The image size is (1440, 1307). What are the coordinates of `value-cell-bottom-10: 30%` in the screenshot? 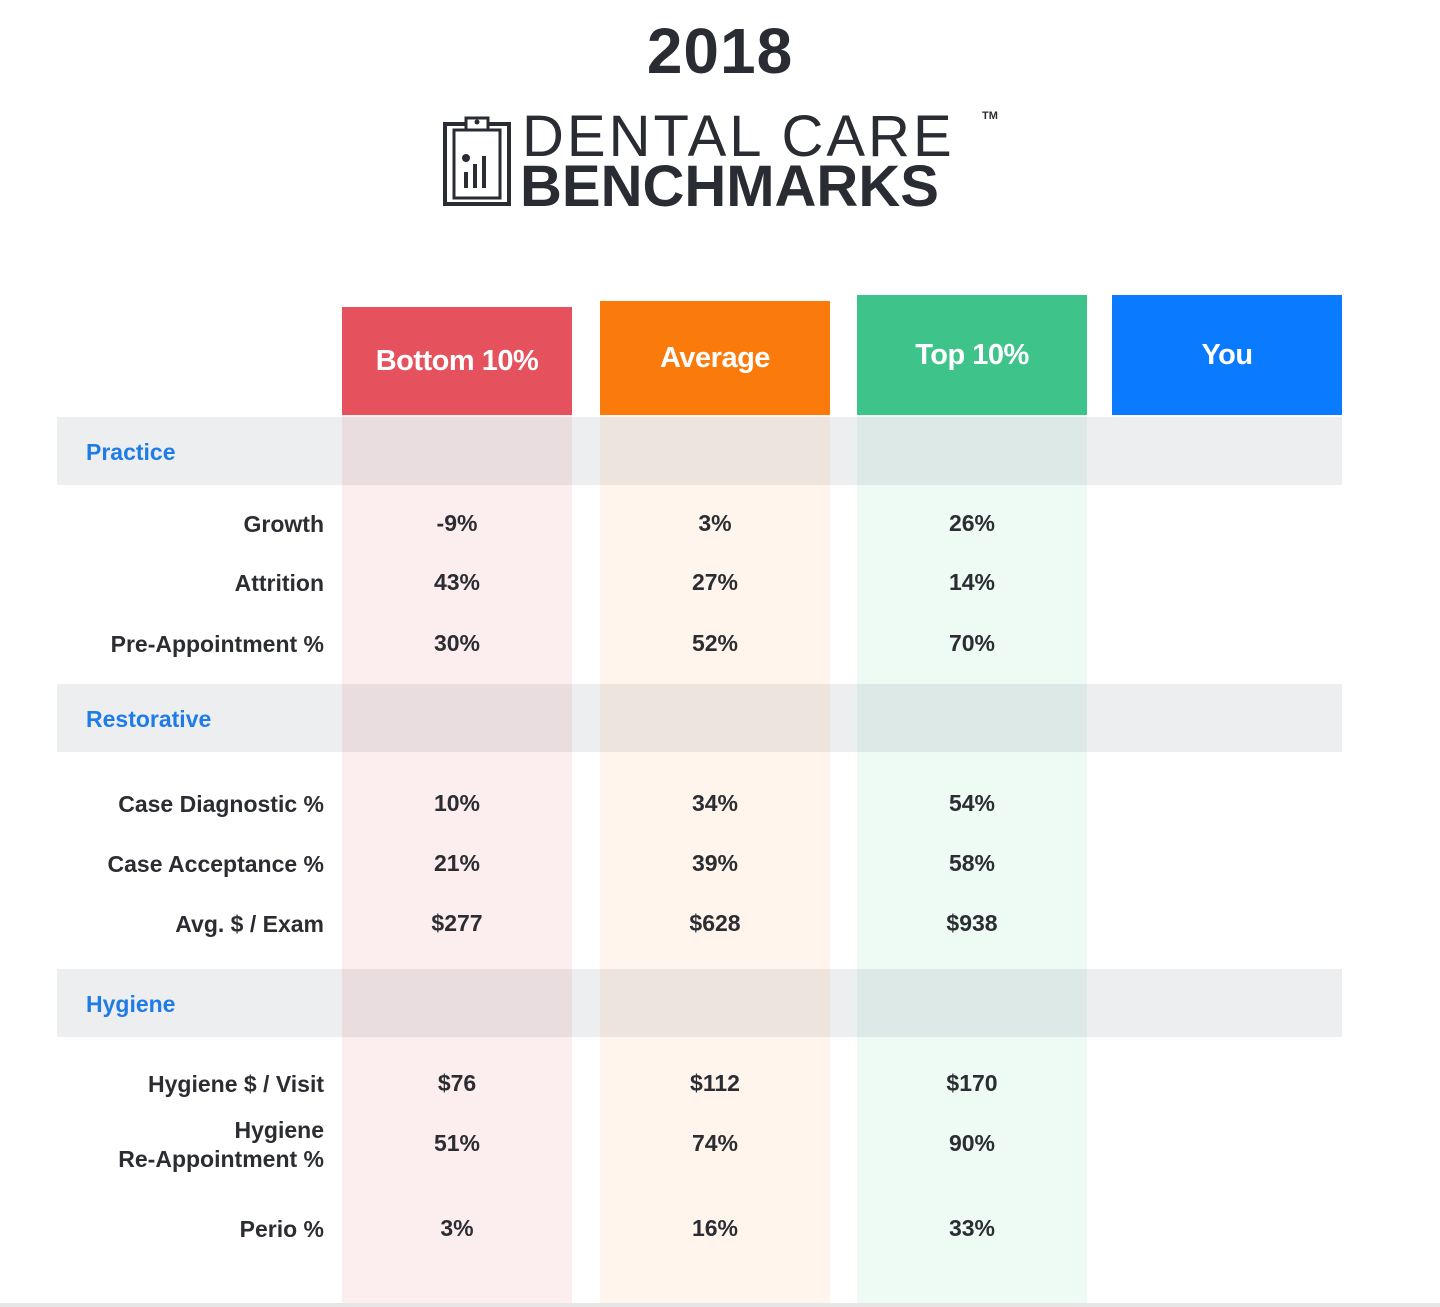 It's located at (457, 643).